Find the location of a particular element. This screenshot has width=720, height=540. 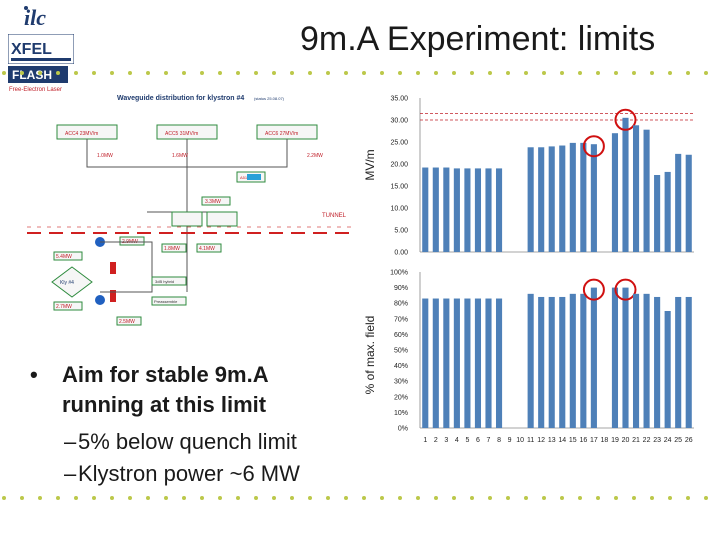

bullet-main-line1: Aim for stable 9m.A is located at coordinates (165, 374).